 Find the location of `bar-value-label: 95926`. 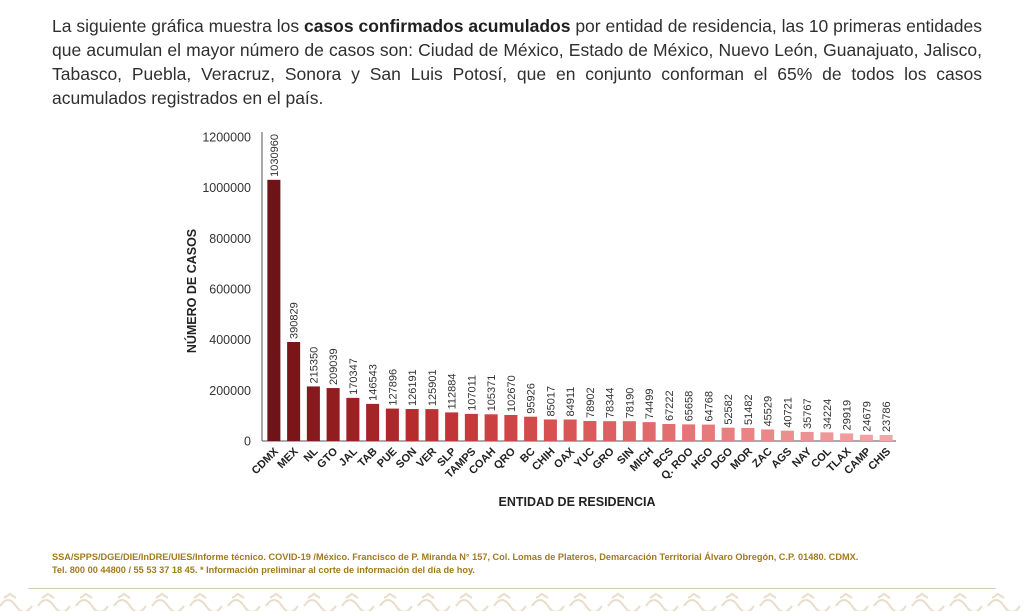

bar-value-label: 95926 is located at coordinates (532, 398).